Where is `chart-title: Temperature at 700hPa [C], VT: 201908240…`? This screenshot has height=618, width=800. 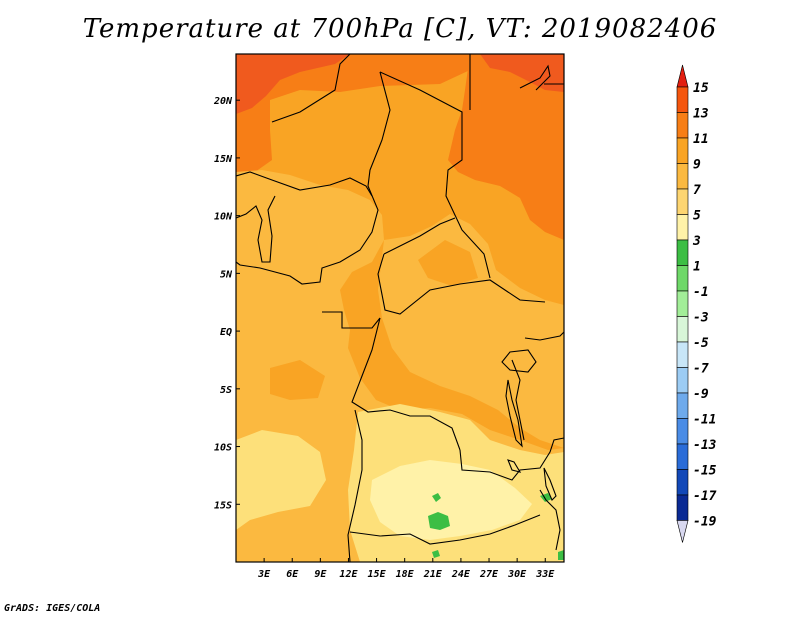
chart-title: Temperature at 700hPa [C], VT: 201908240… is located at coordinates (400, 29).